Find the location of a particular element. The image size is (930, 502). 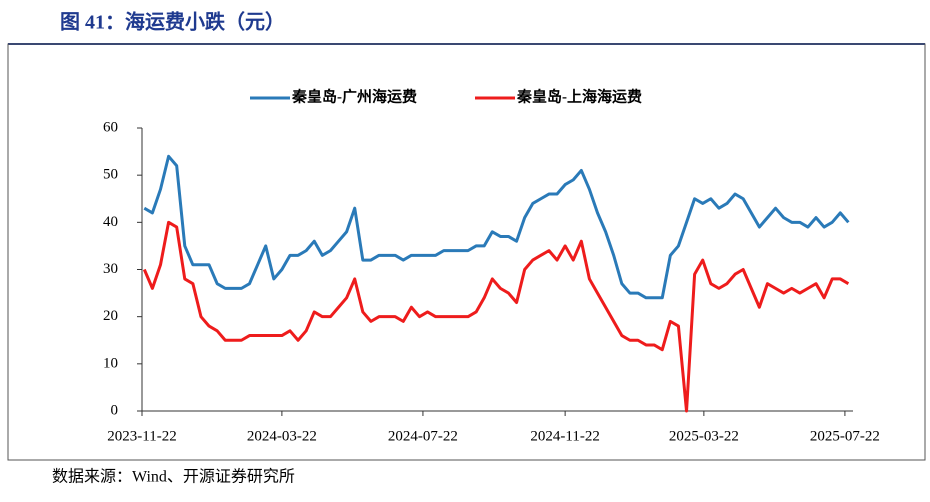

x-tick-label: 2023-11-22 is located at coordinates (141, 436).